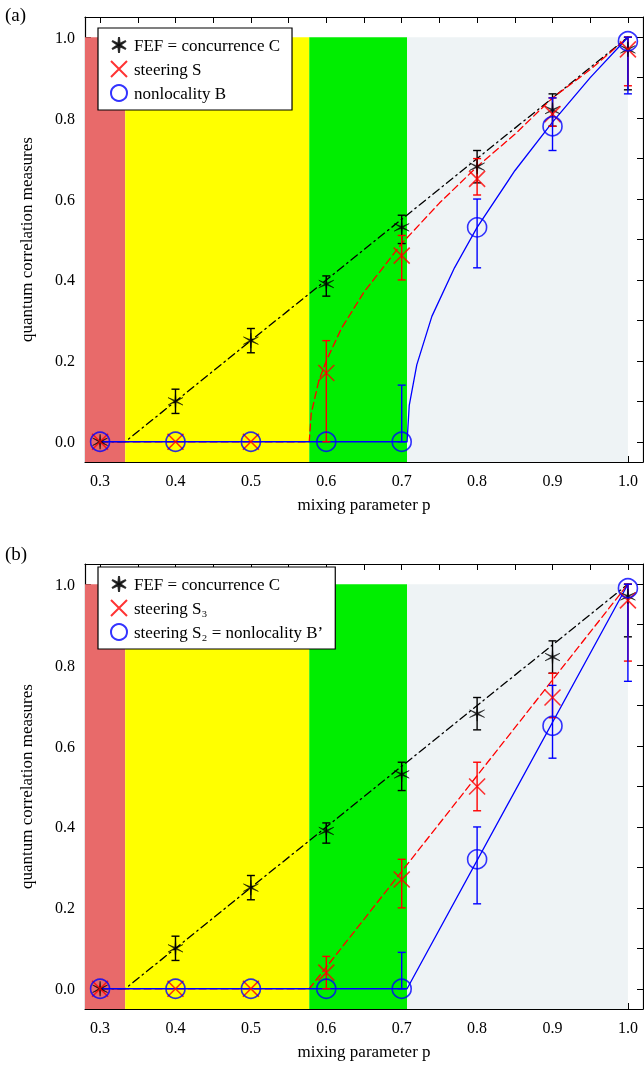 Image resolution: width=644 pixels, height=1078 pixels. What do you see at coordinates (16, 15) in the screenshot?
I see `chart-title: (a)` at bounding box center [16, 15].